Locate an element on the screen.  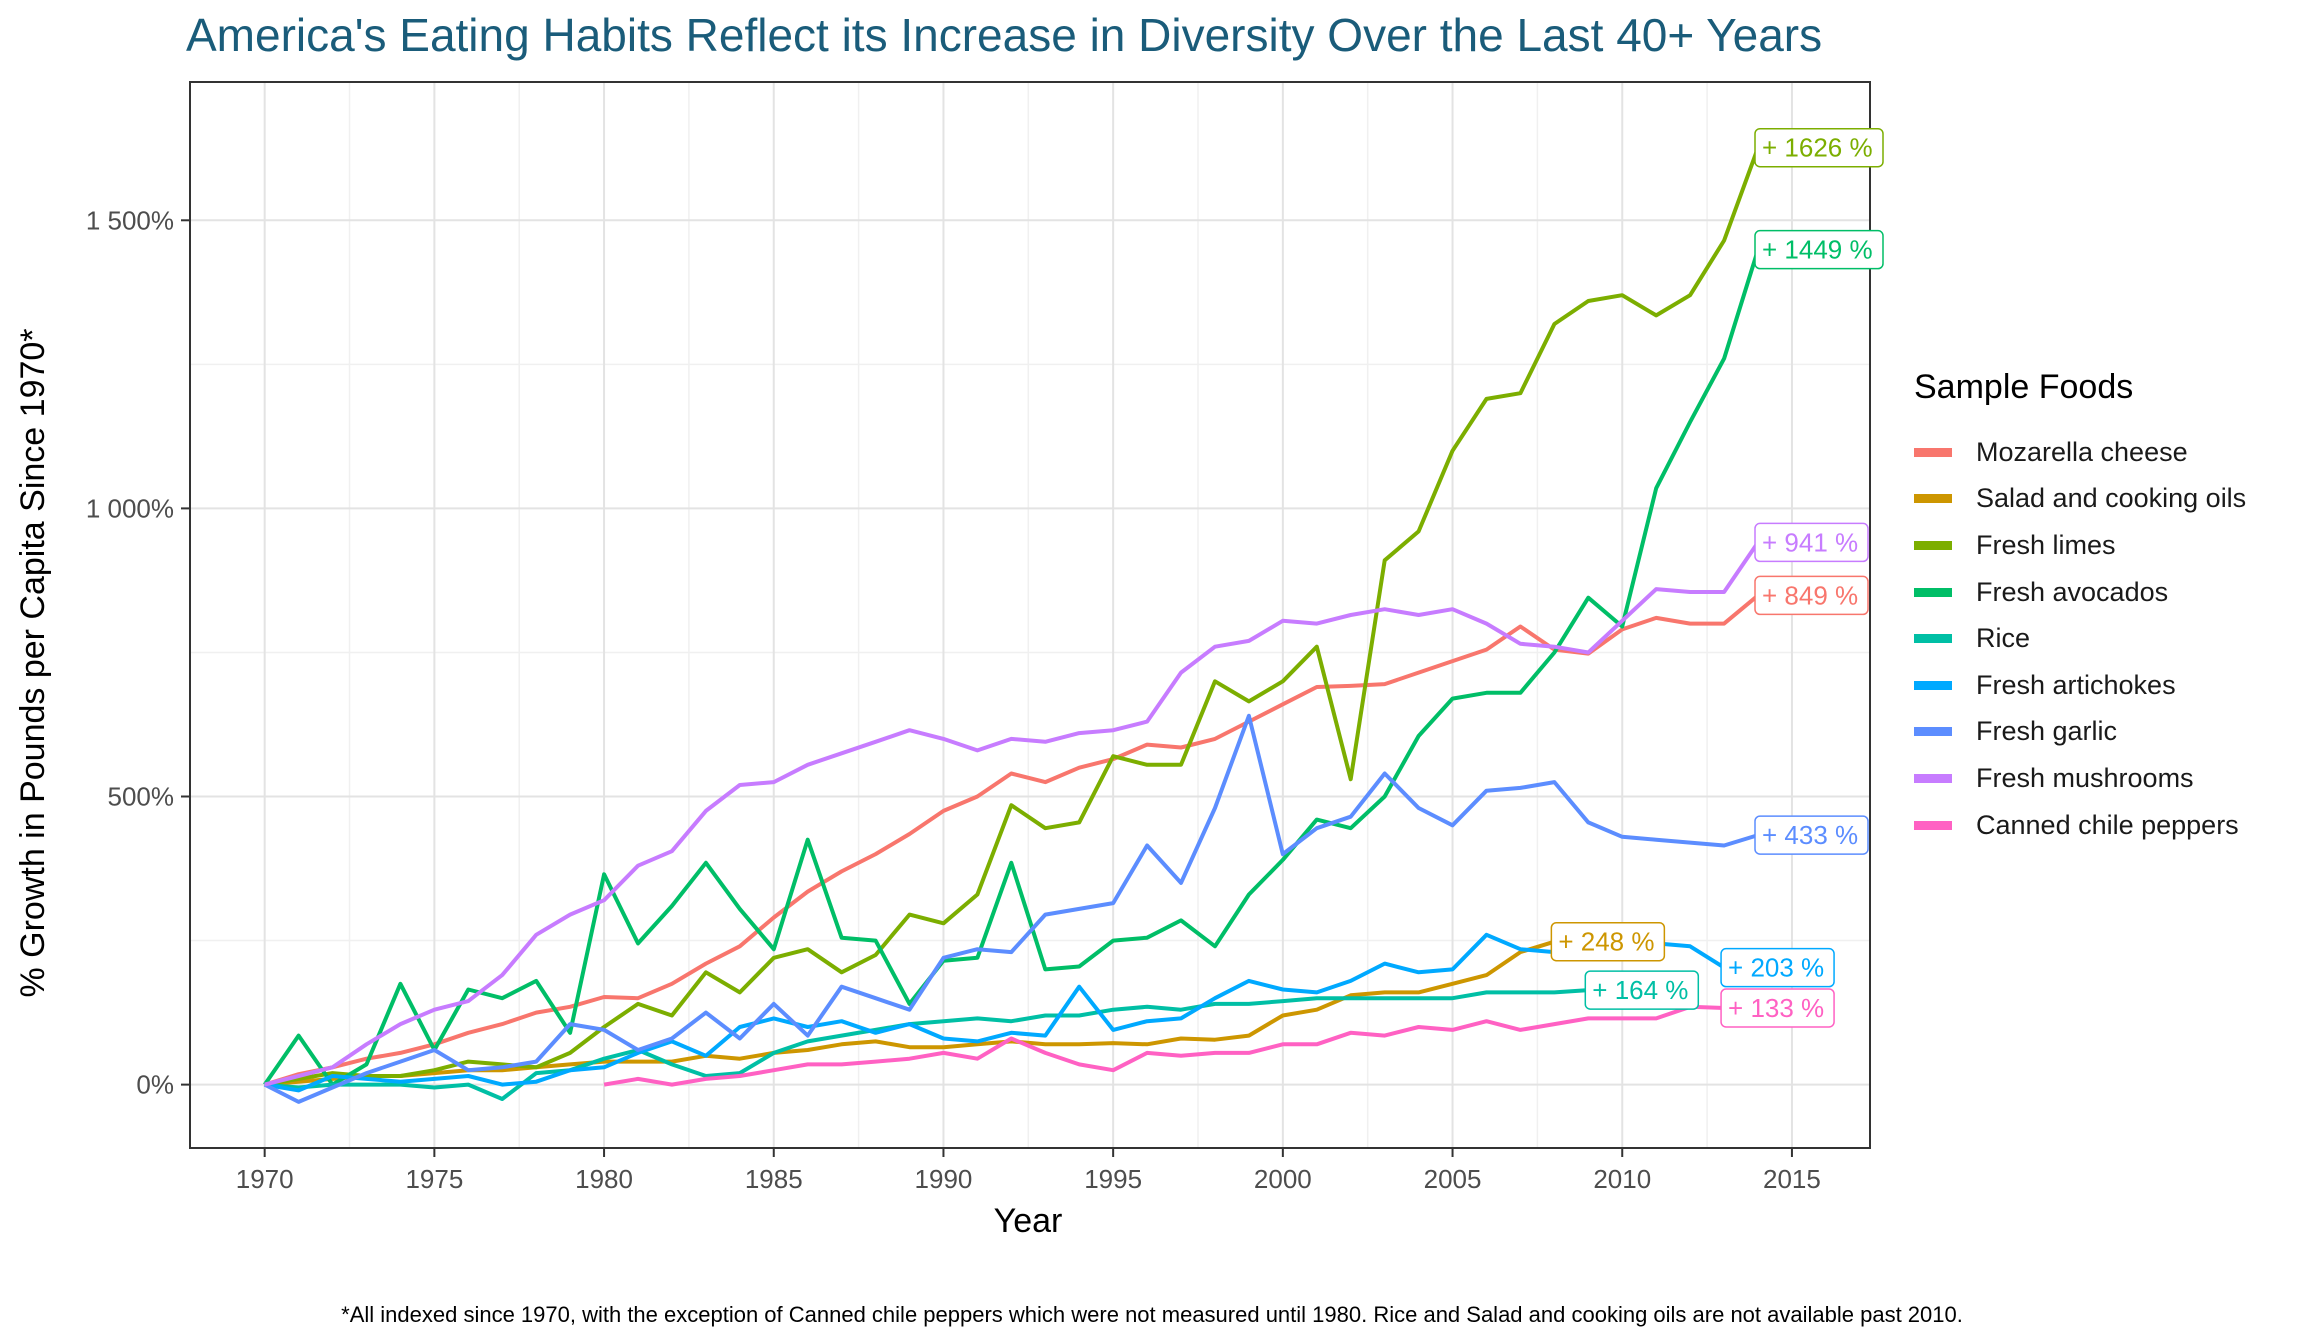
legend-label: Mozarella cheese is located at coordinates (2082, 451).